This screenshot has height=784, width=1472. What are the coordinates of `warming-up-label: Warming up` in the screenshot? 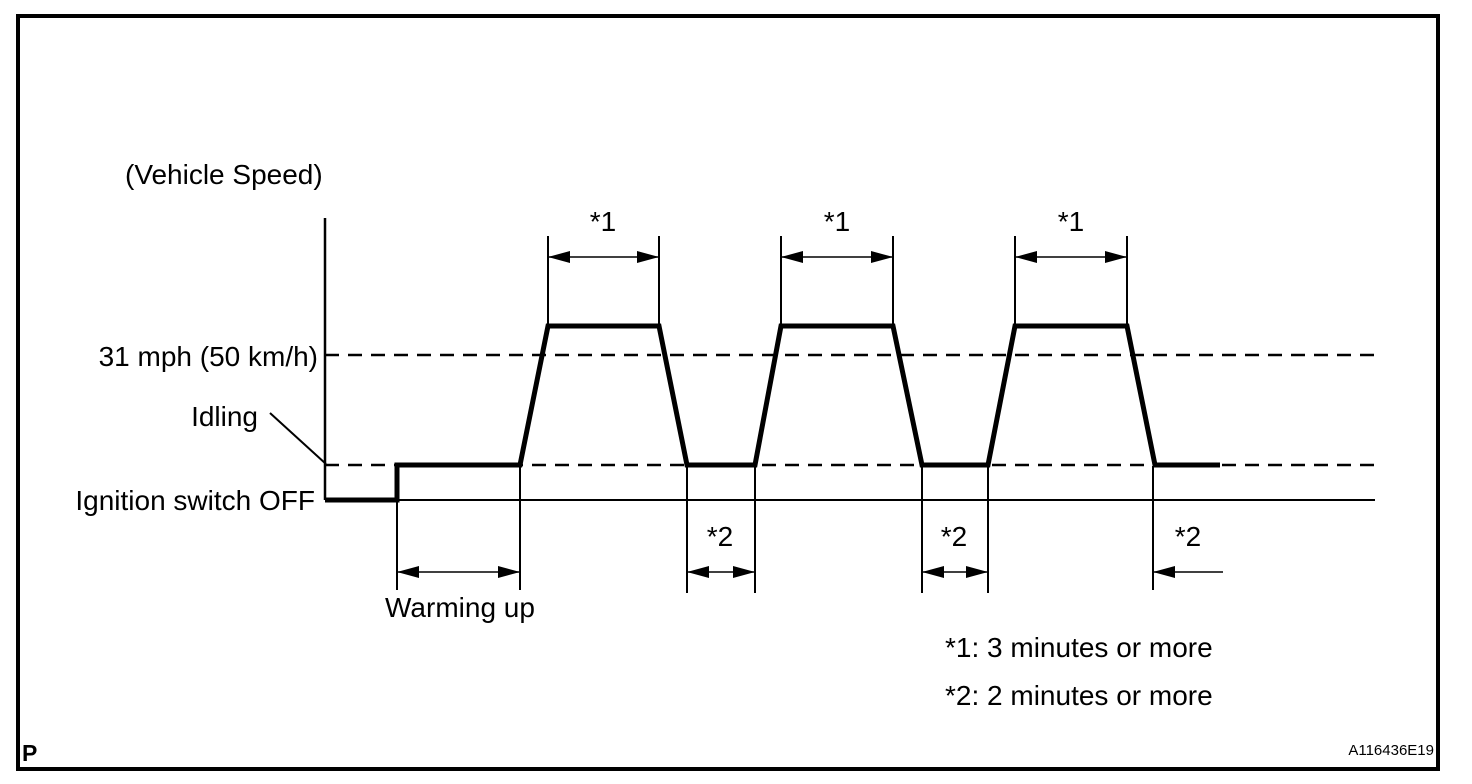 It's located at (460, 607).